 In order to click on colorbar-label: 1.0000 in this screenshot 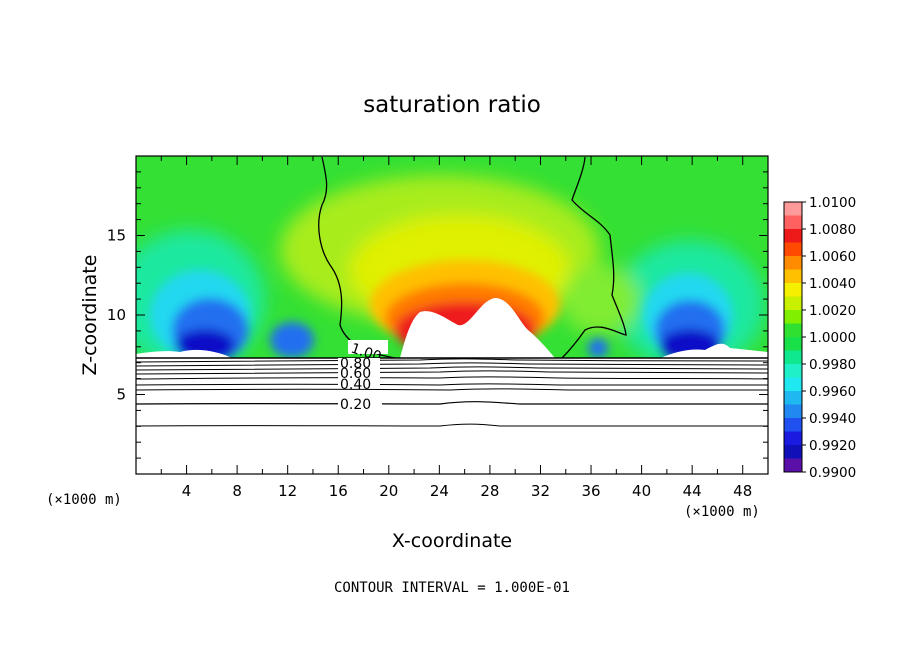, I will do `click(832, 338)`.